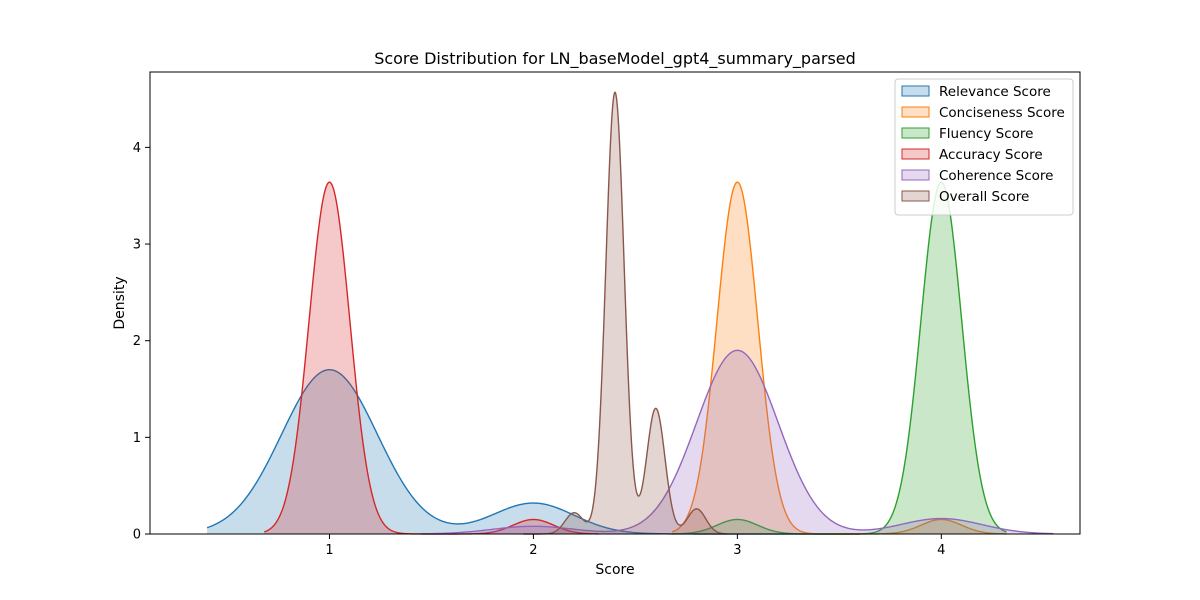  I want to click on legend-label: Conciseness Score, so click(1002, 113).